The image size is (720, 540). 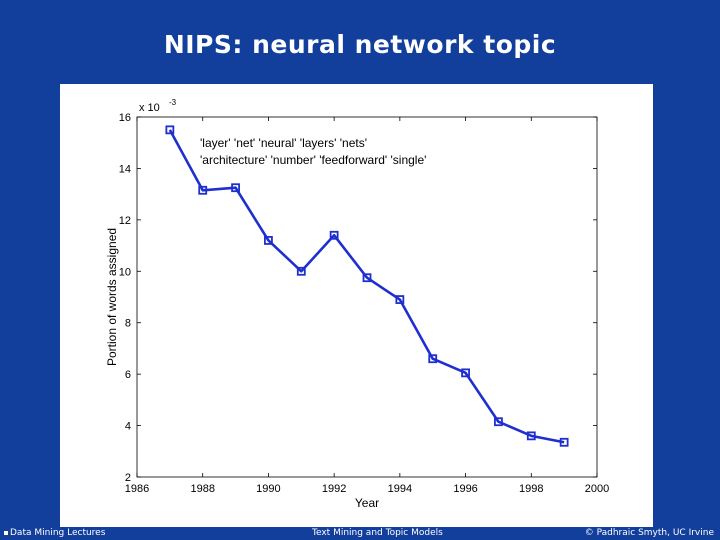 What do you see at coordinates (125, 221) in the screenshot?
I see `y-tick-label: 12` at bounding box center [125, 221].